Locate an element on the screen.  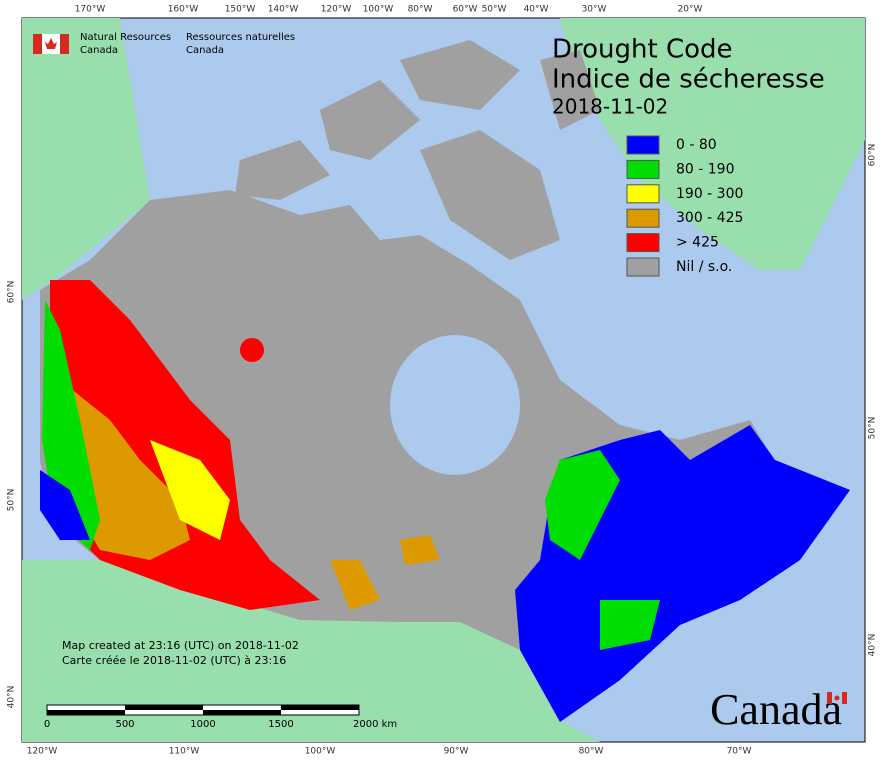
legend-label: 190 - 300 is located at coordinates (709, 194).